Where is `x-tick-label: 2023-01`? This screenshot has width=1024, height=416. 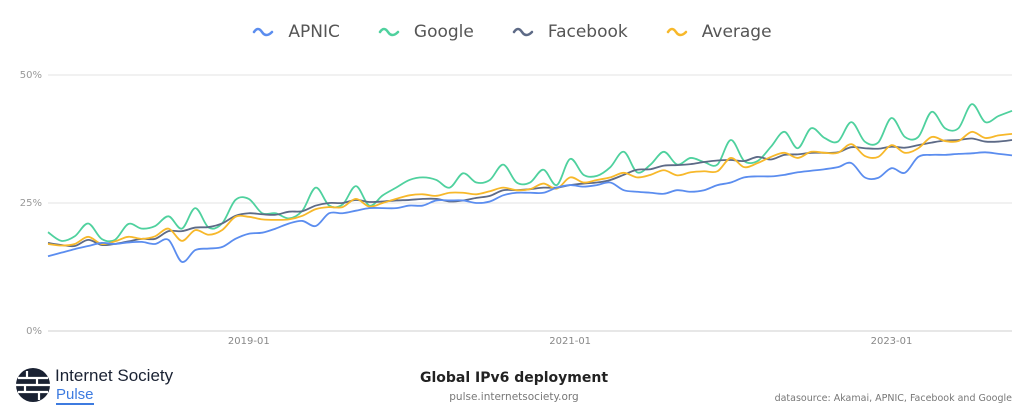 x-tick-label: 2023-01 is located at coordinates (892, 341).